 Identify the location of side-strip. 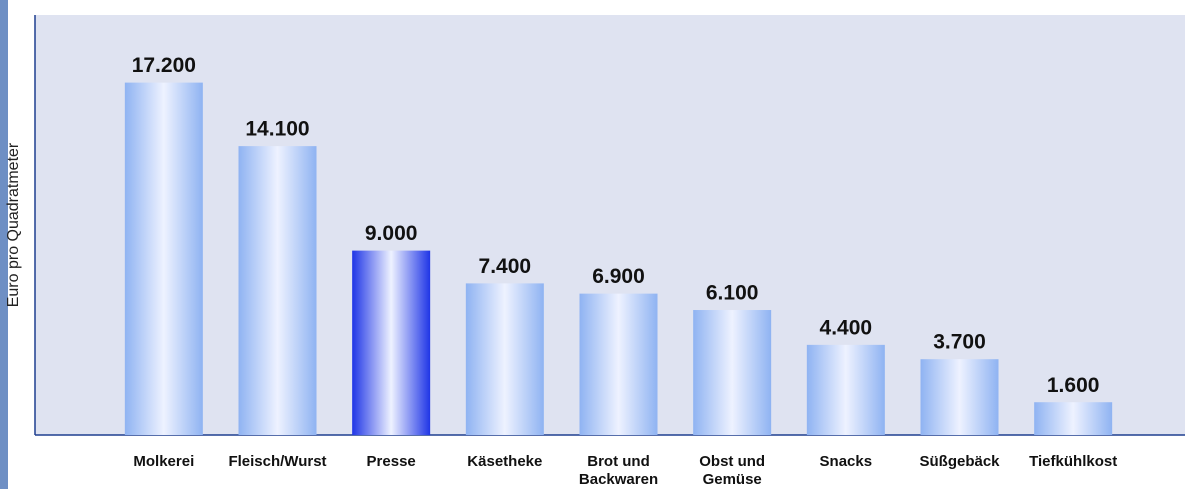
(4, 244).